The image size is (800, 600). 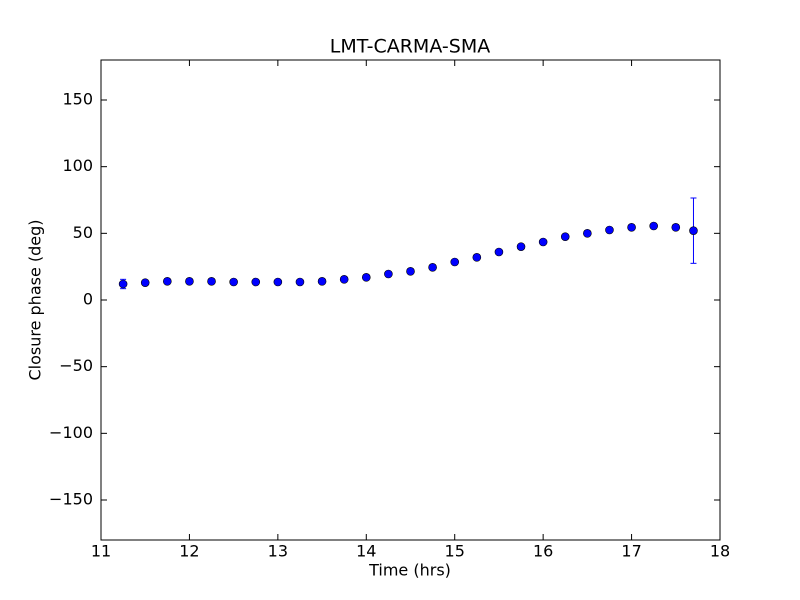 I want to click on x-tick-label: 12, so click(x=189, y=551).